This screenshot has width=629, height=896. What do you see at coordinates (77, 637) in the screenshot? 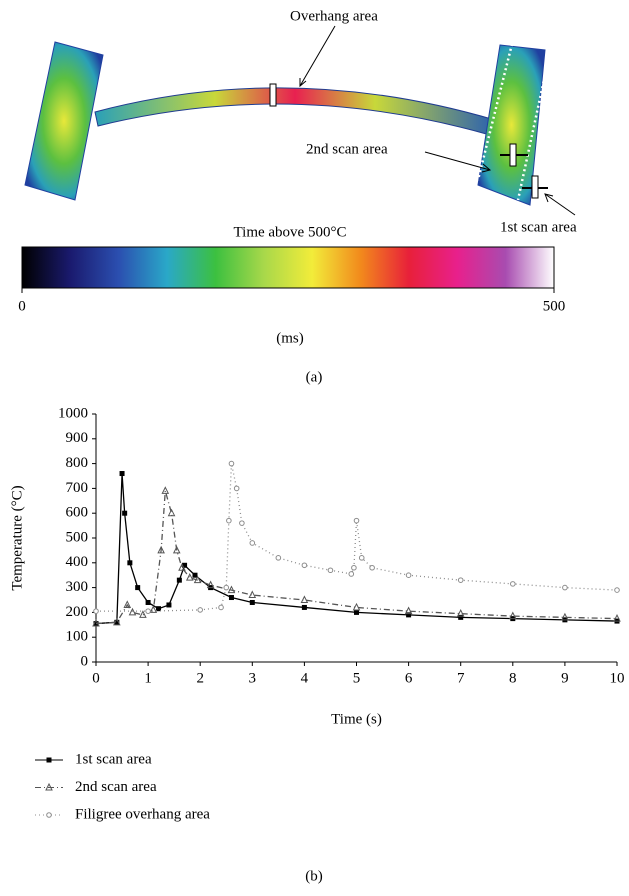
I see `y-tick-label: 100` at bounding box center [77, 637].